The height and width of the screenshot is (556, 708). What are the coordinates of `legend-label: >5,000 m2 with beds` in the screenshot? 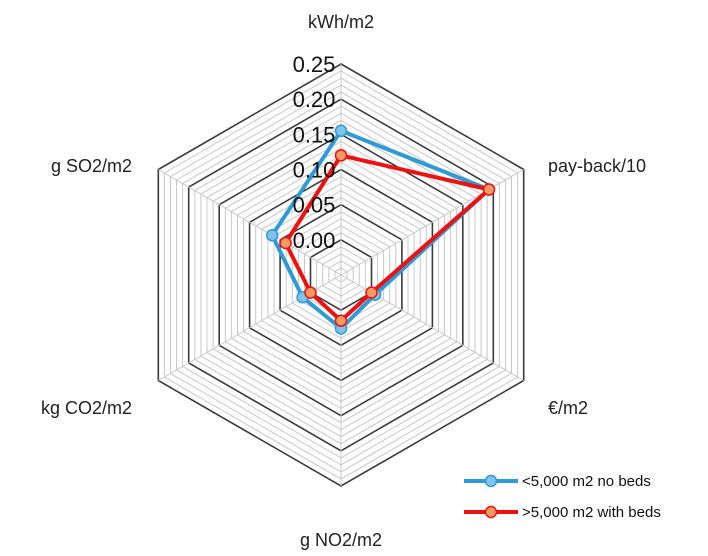 It's located at (591, 512).